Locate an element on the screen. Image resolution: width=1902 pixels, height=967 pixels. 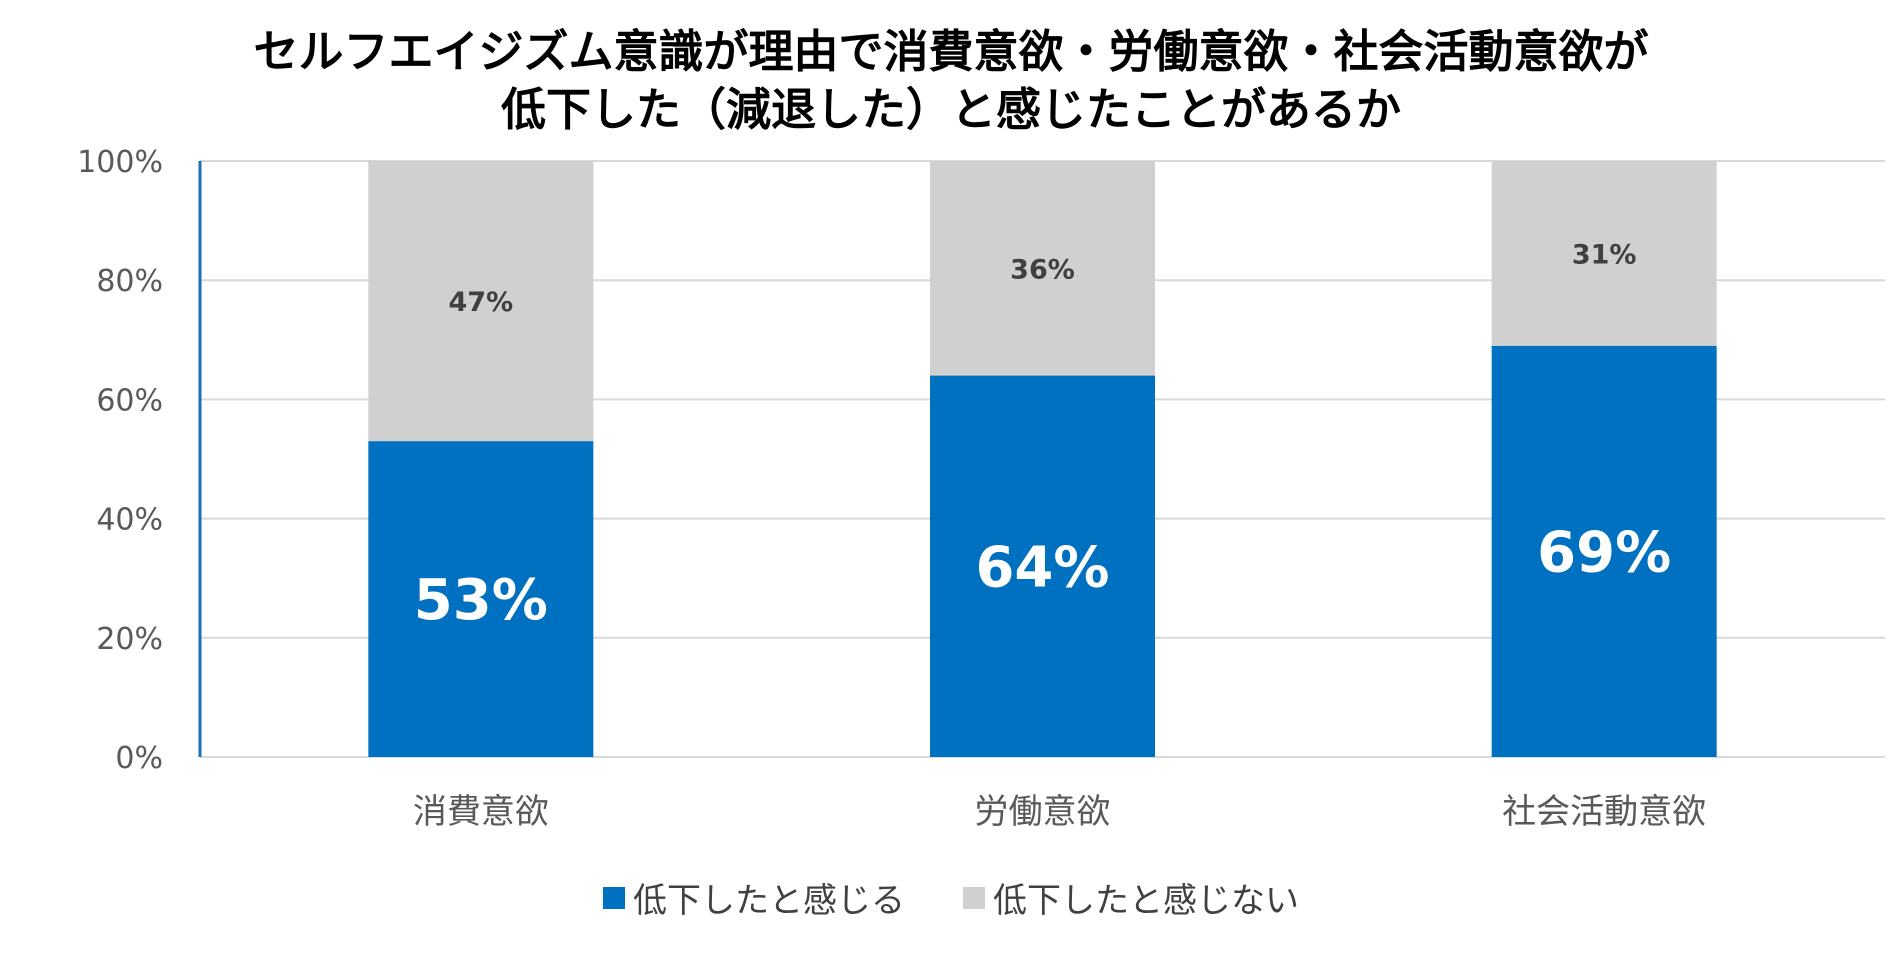
legend-label-not-decreased: 低下したと感じない is located at coordinates (1146, 901).